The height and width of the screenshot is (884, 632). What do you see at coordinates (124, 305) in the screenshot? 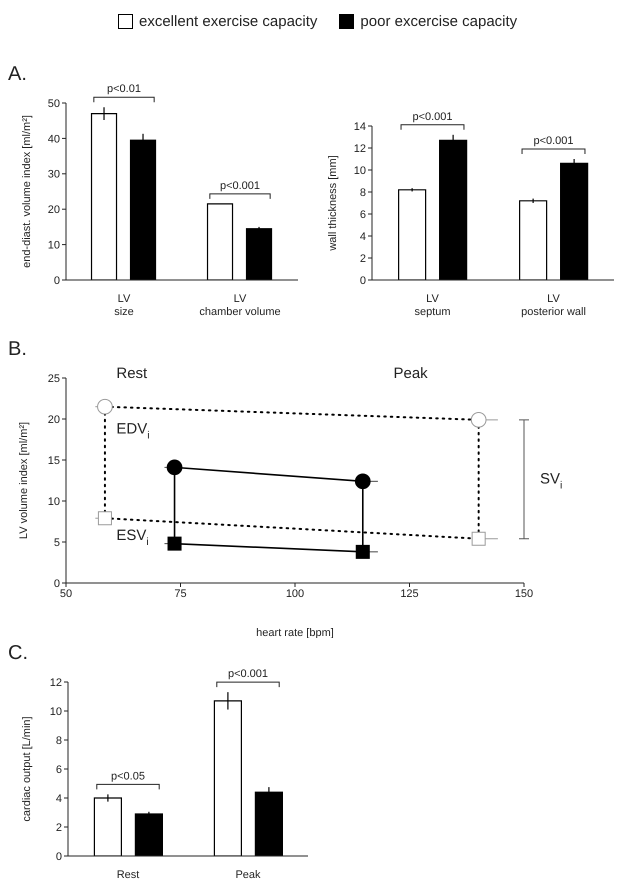
I see `x-tick-label: LV size` at bounding box center [124, 305].